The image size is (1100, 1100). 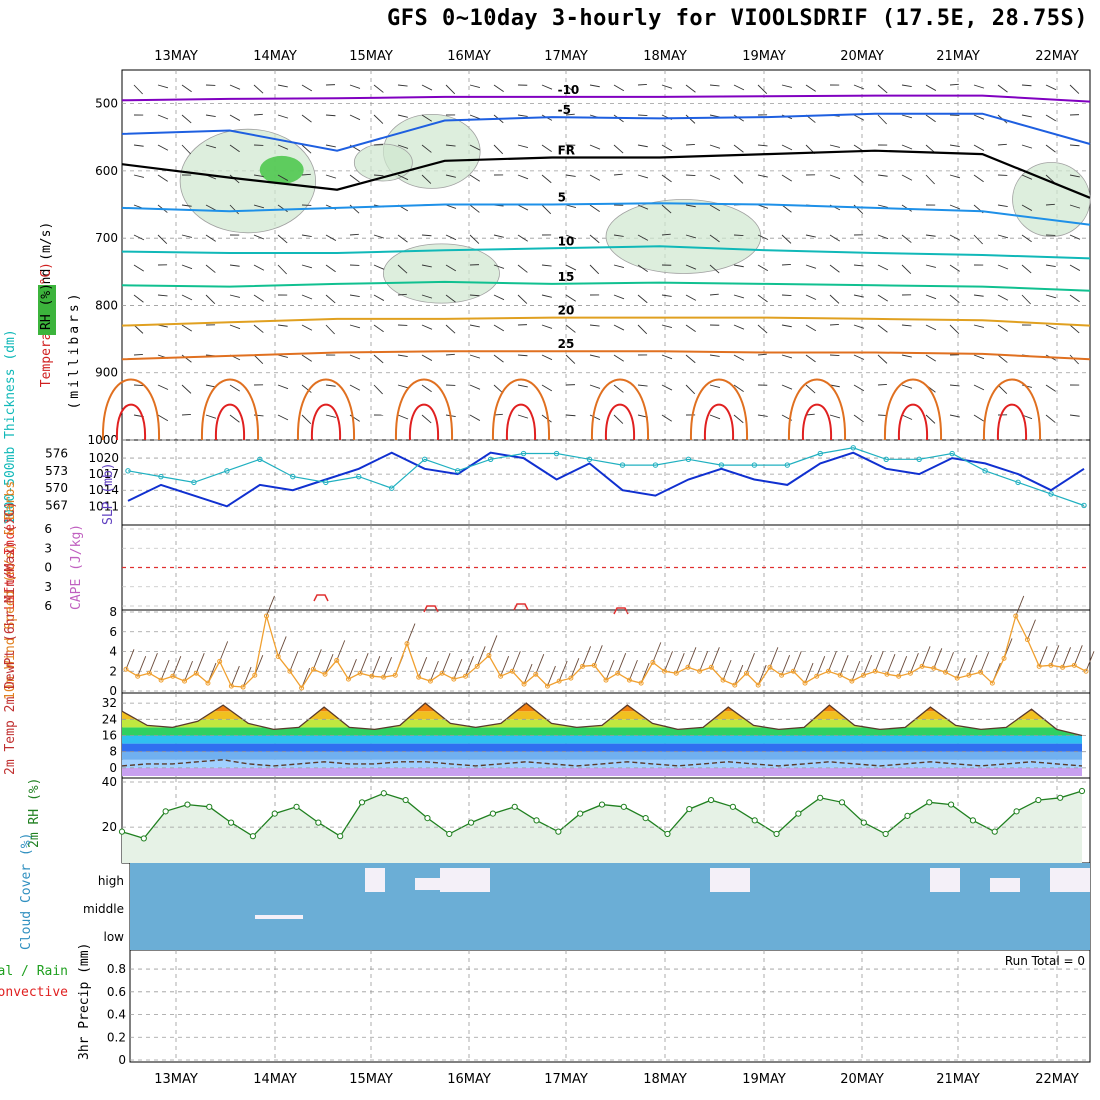 I want to click on thickness-tick: 576, so click(x=56, y=454).